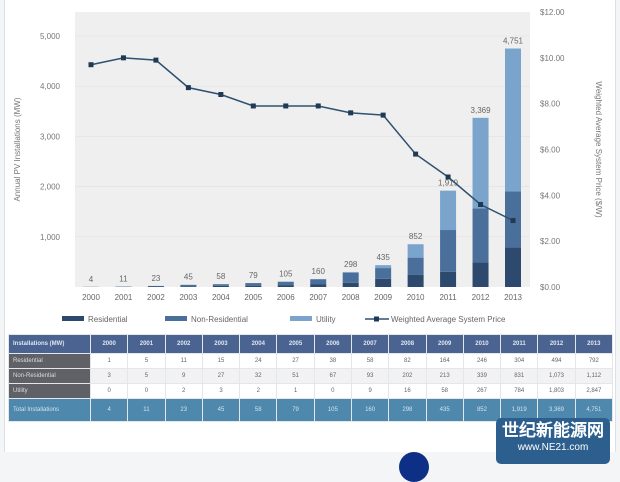  What do you see at coordinates (183, 361) in the screenshot?
I see `table-cell: 11` at bounding box center [183, 361].